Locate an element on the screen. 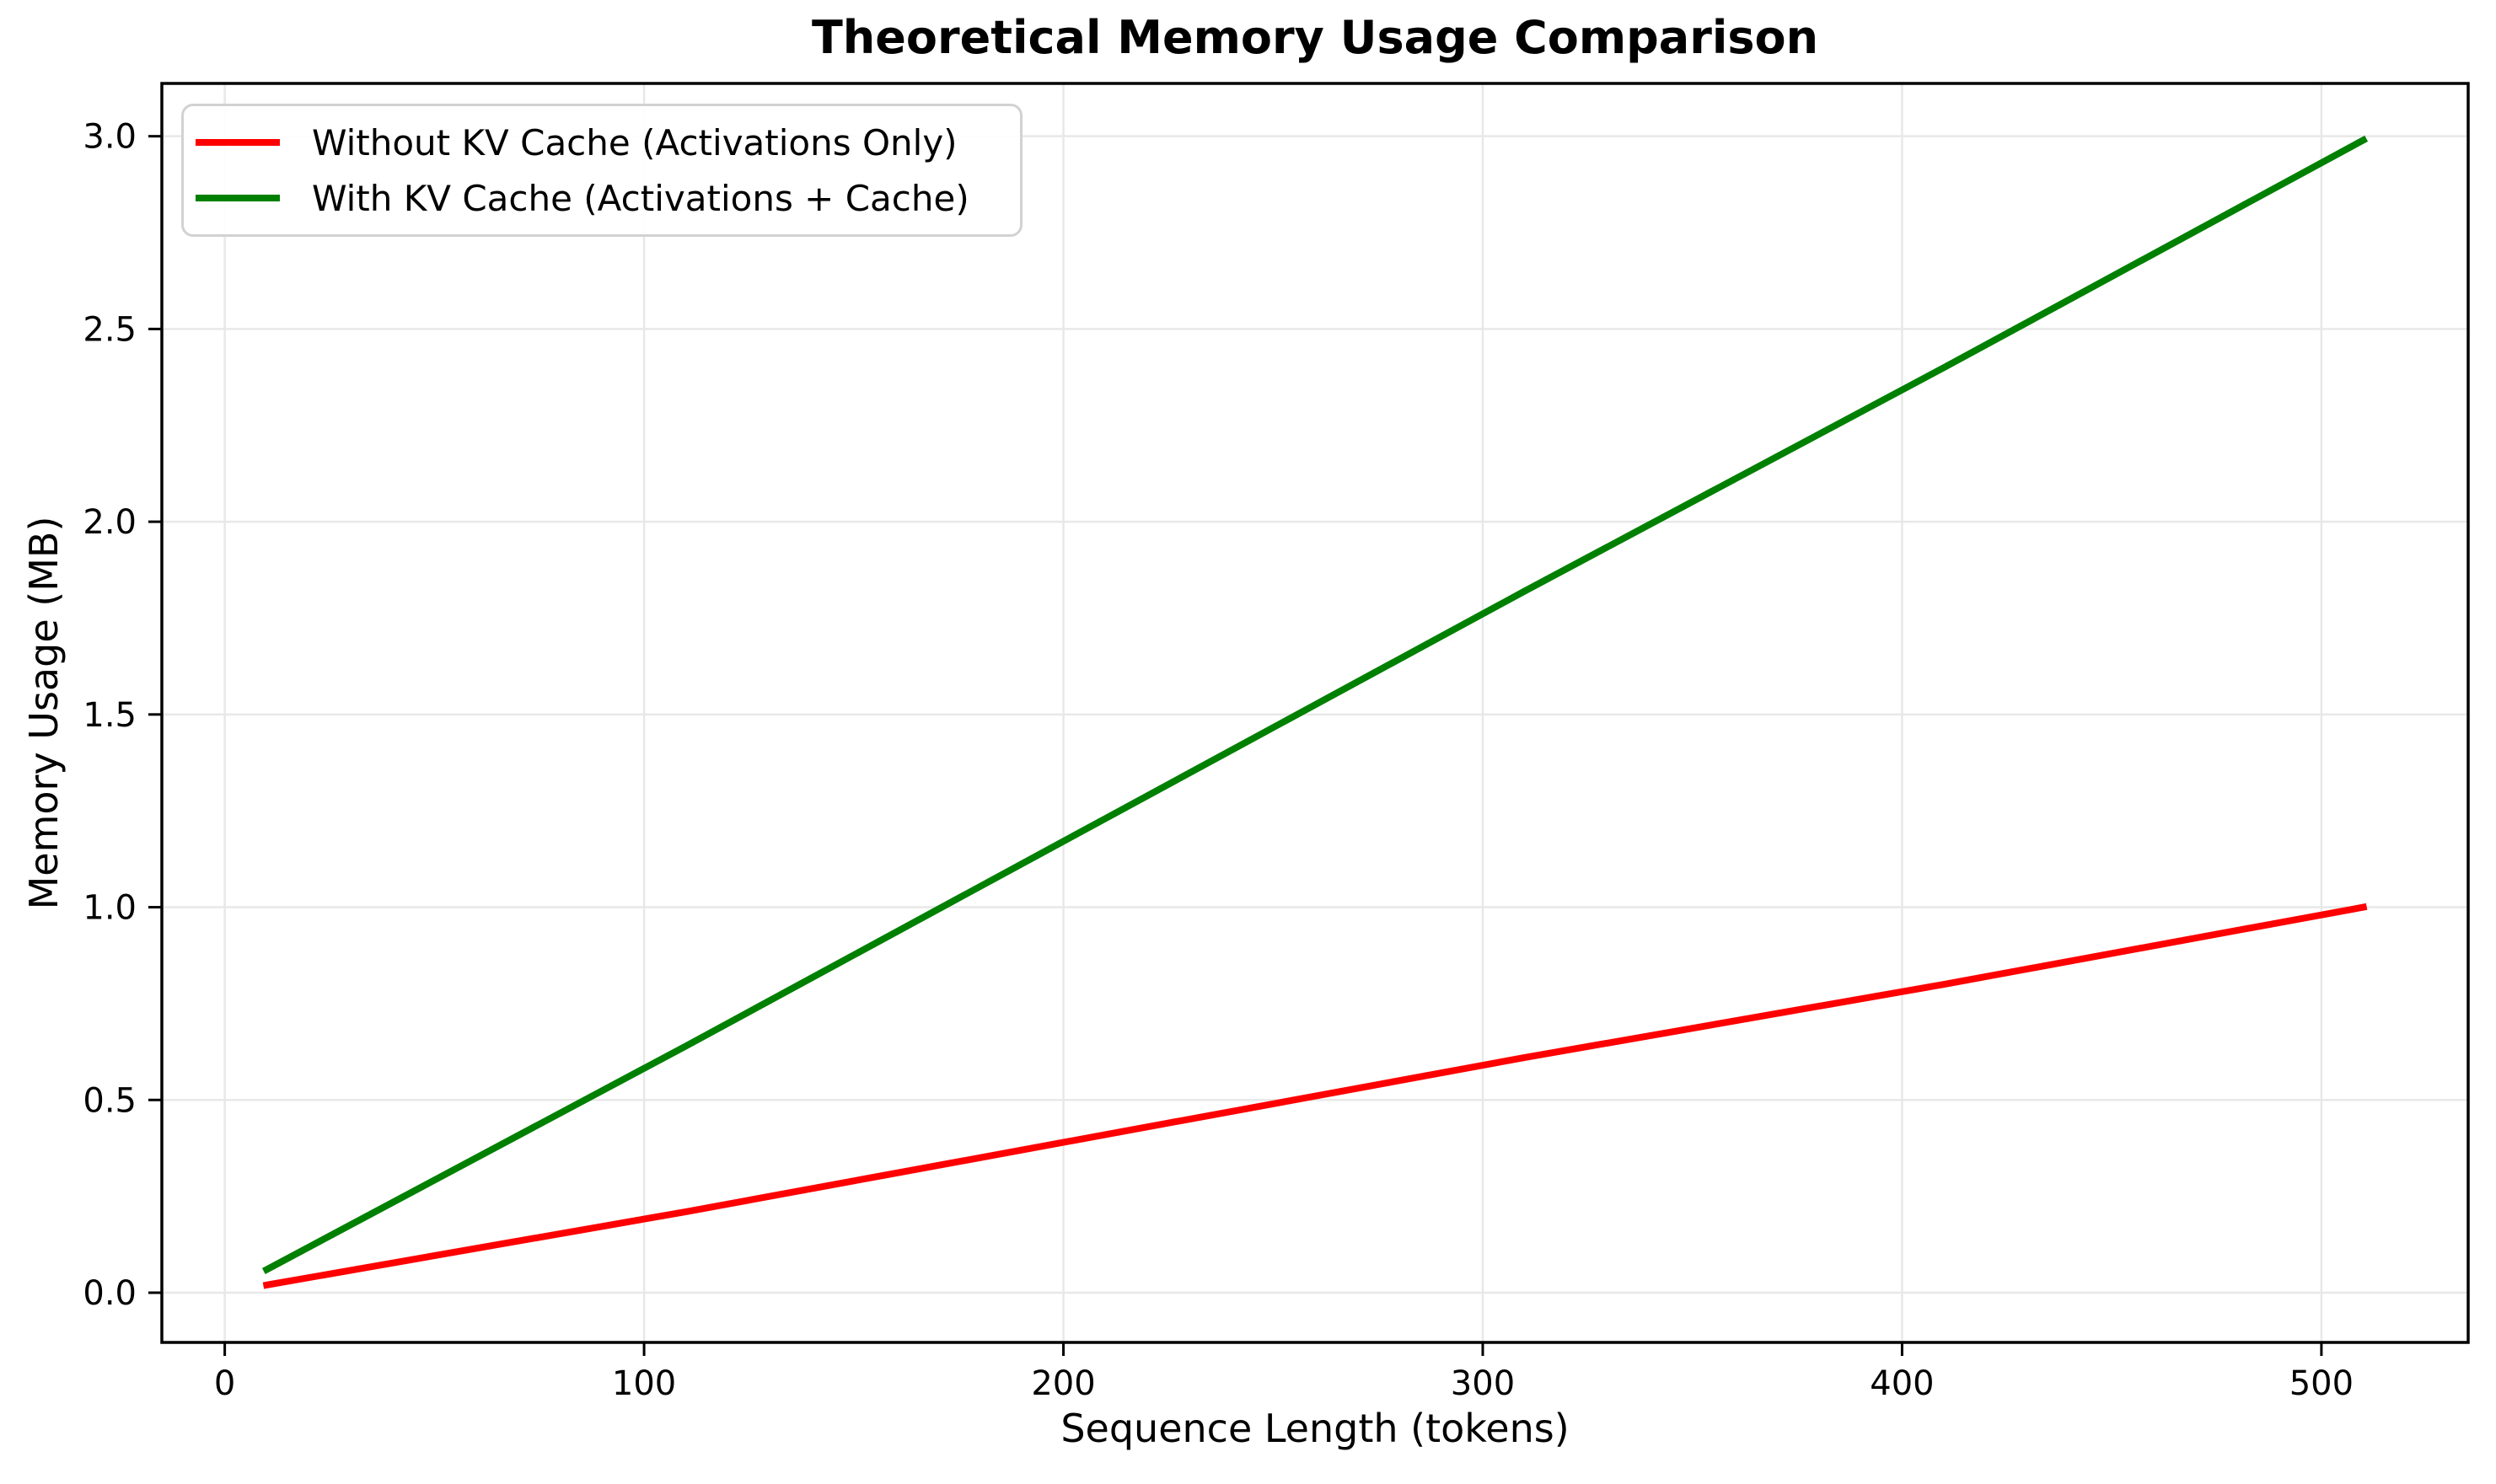 The height and width of the screenshot is (1484, 2496). legend-label: Without KV Cache (Activations Only) is located at coordinates (635, 142).